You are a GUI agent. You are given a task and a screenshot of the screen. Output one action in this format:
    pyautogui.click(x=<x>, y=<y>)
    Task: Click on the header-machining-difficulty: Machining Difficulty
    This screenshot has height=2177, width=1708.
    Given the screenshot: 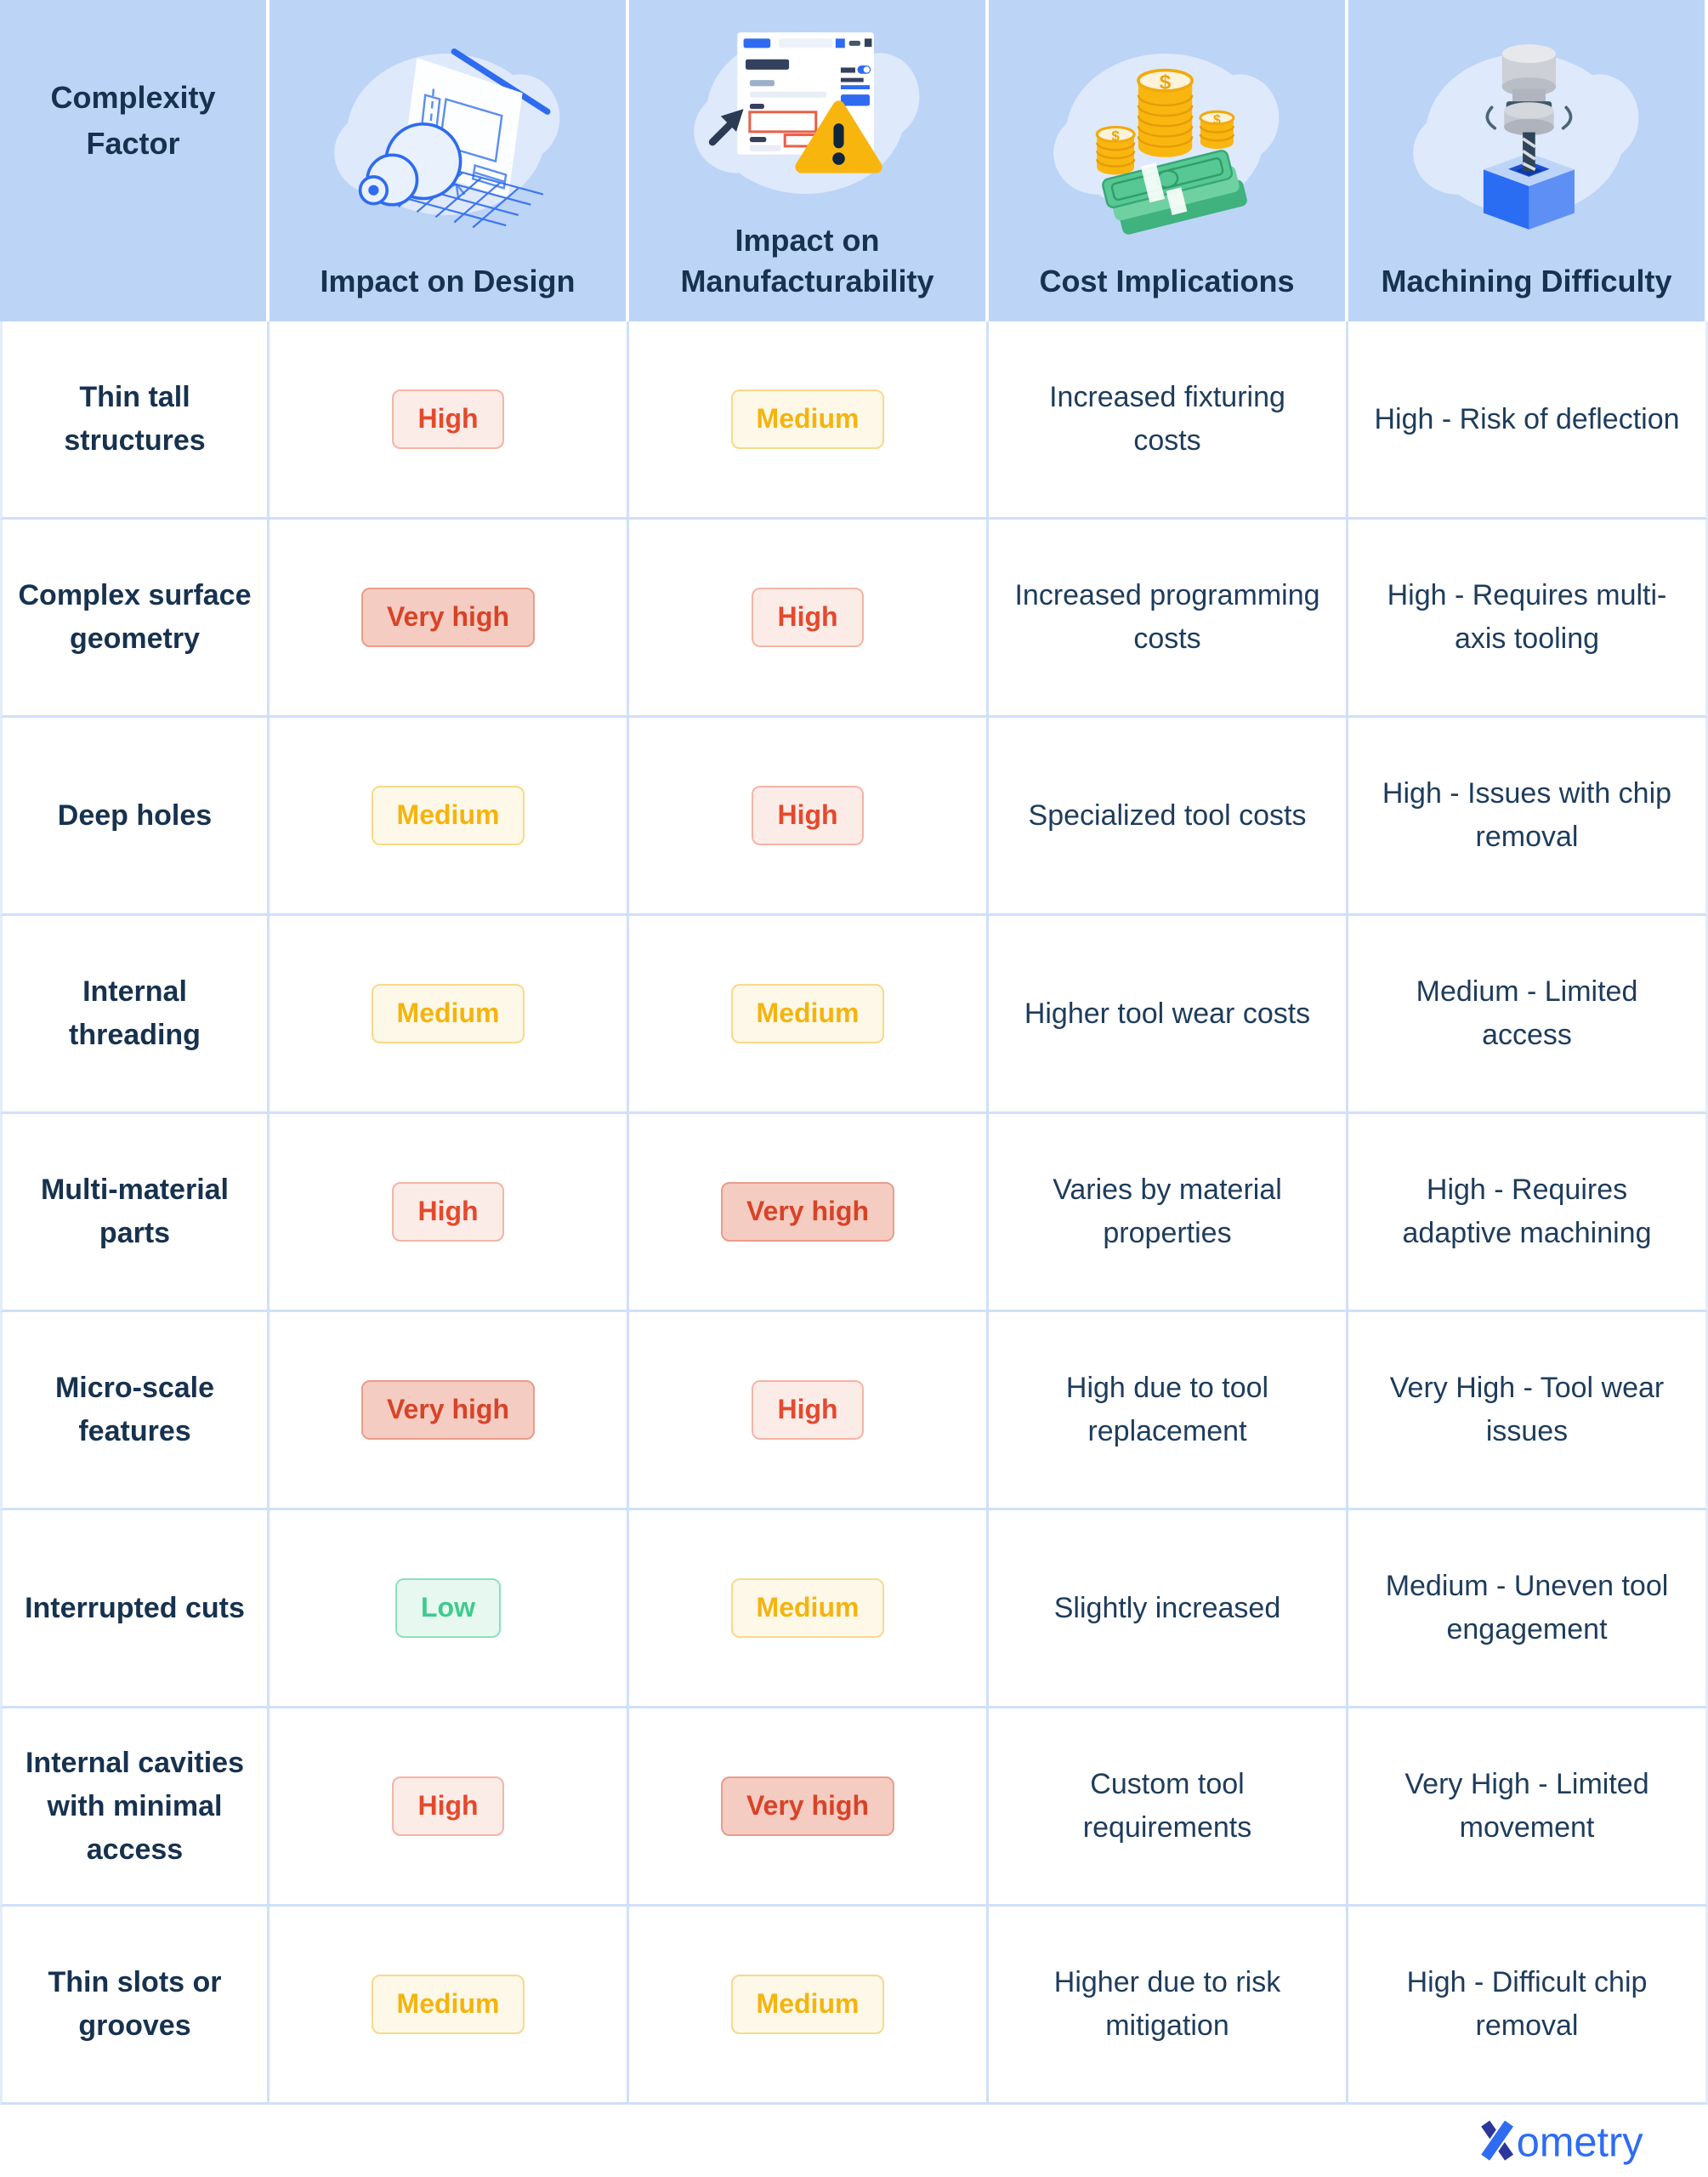 What is the action you would take?
    pyautogui.click(x=1528, y=160)
    